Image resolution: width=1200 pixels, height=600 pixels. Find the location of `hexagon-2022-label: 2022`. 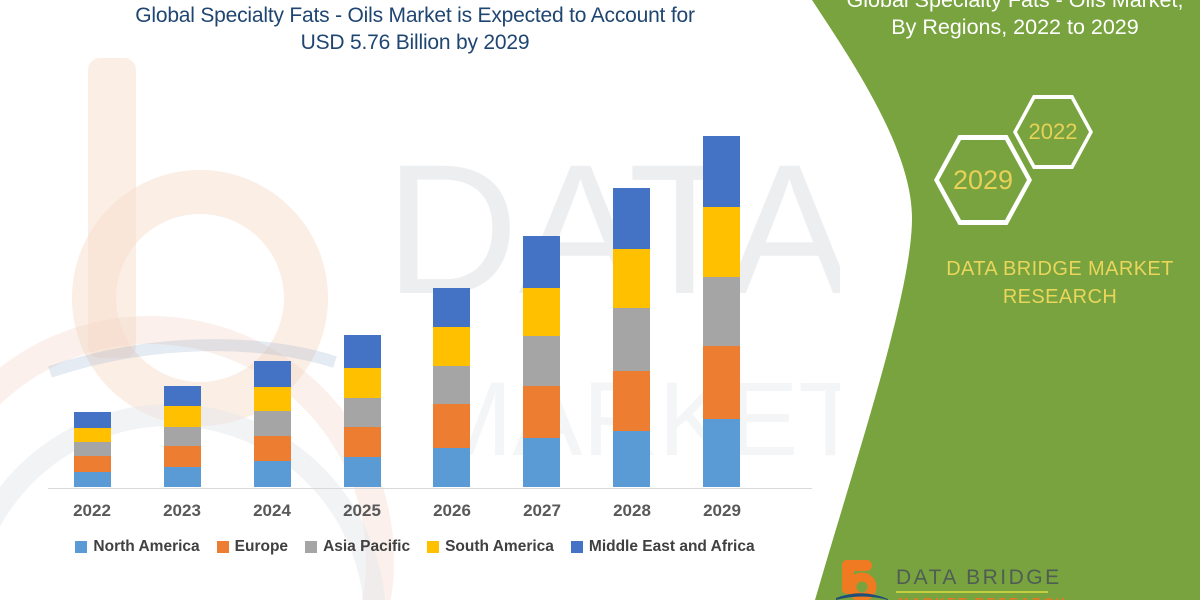

hexagon-2022-label: 2022 is located at coordinates (1053, 132).